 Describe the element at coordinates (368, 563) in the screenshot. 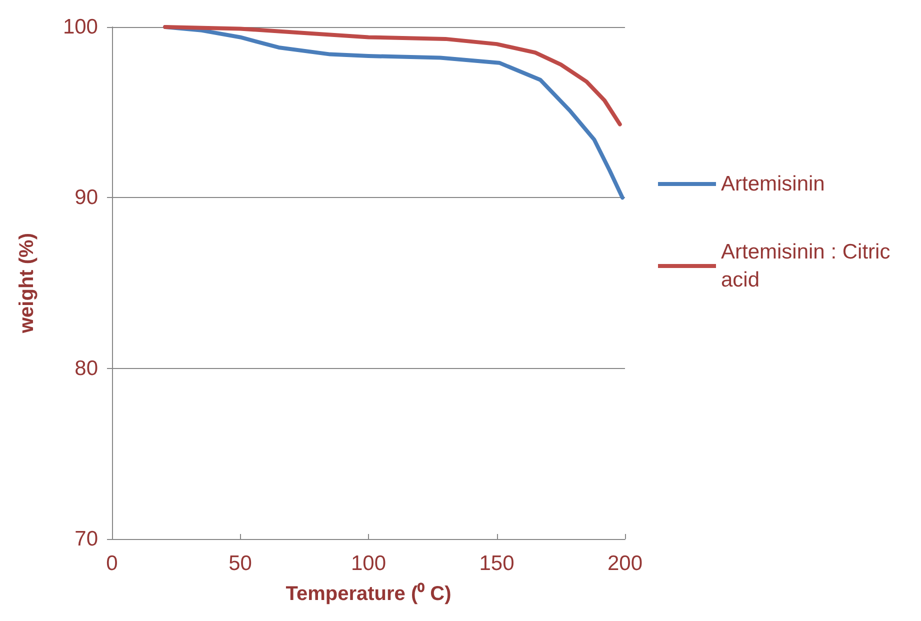

I see `x-tick-label: 100` at that location.